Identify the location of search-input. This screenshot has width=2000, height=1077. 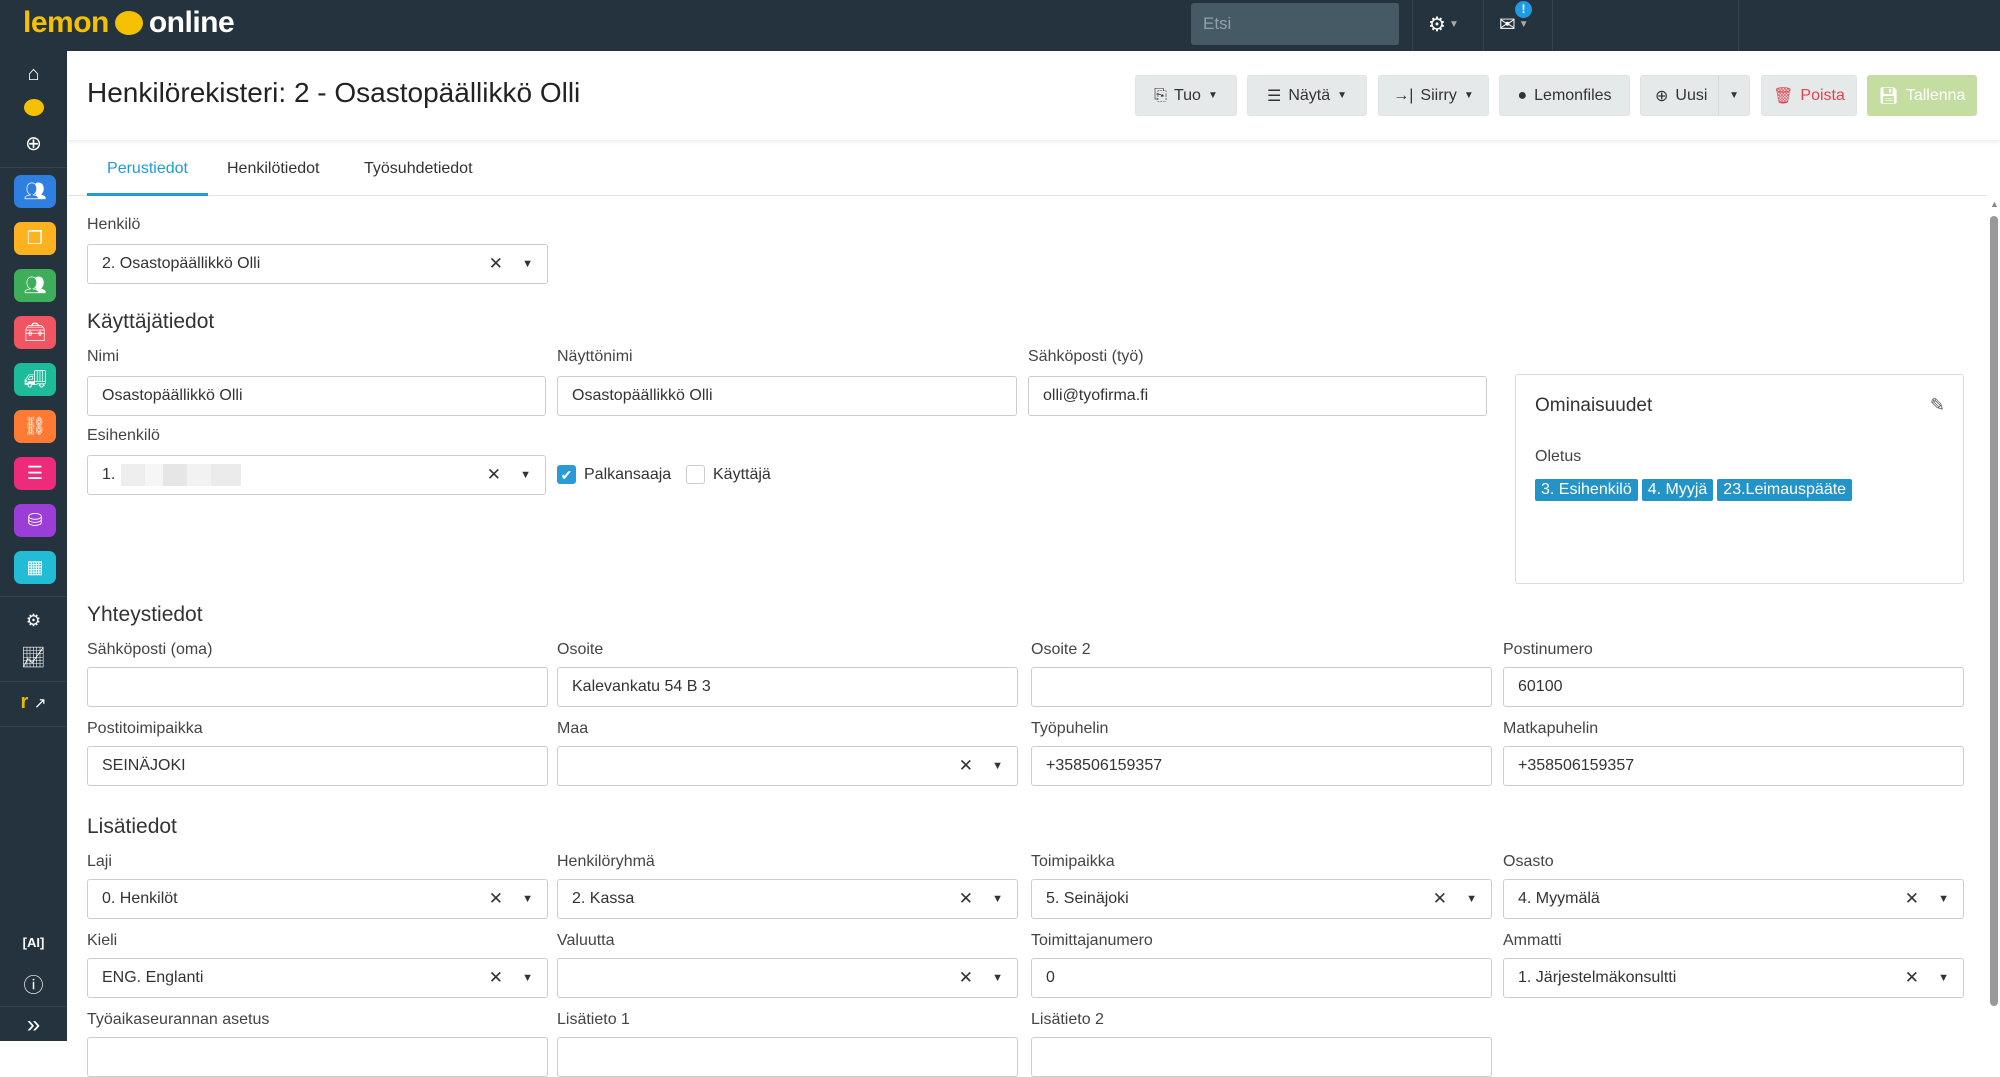
(1295, 24).